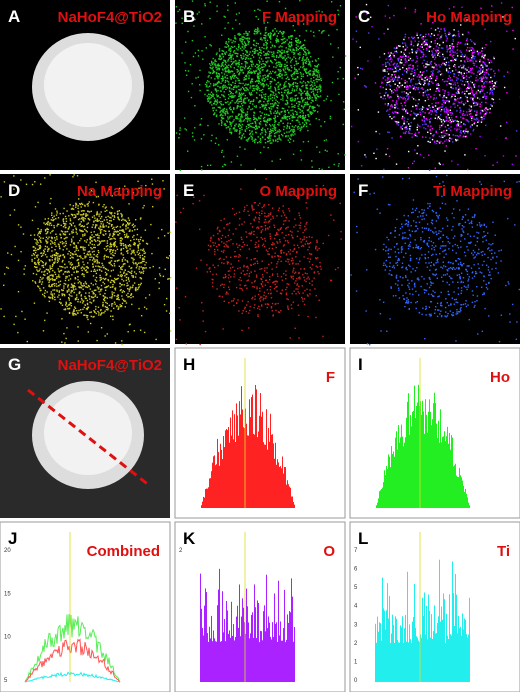  I want to click on panel: A NaHoF4@TiO2, so click(85, 85).